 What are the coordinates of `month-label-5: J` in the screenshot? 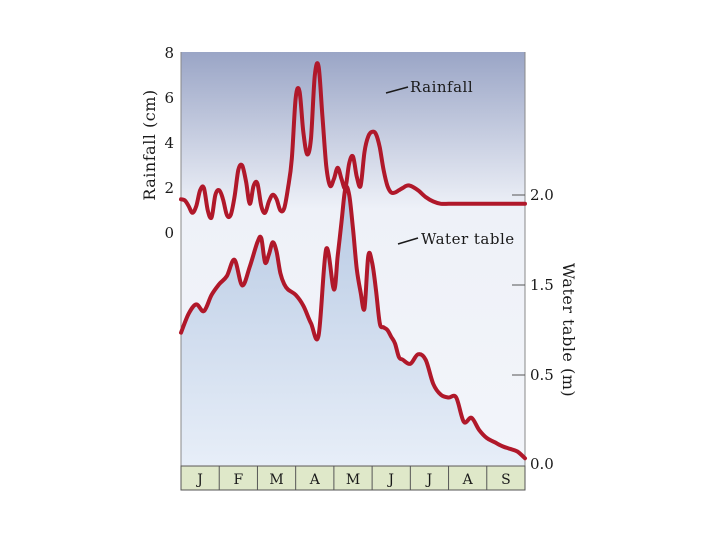 It's located at (390, 480).